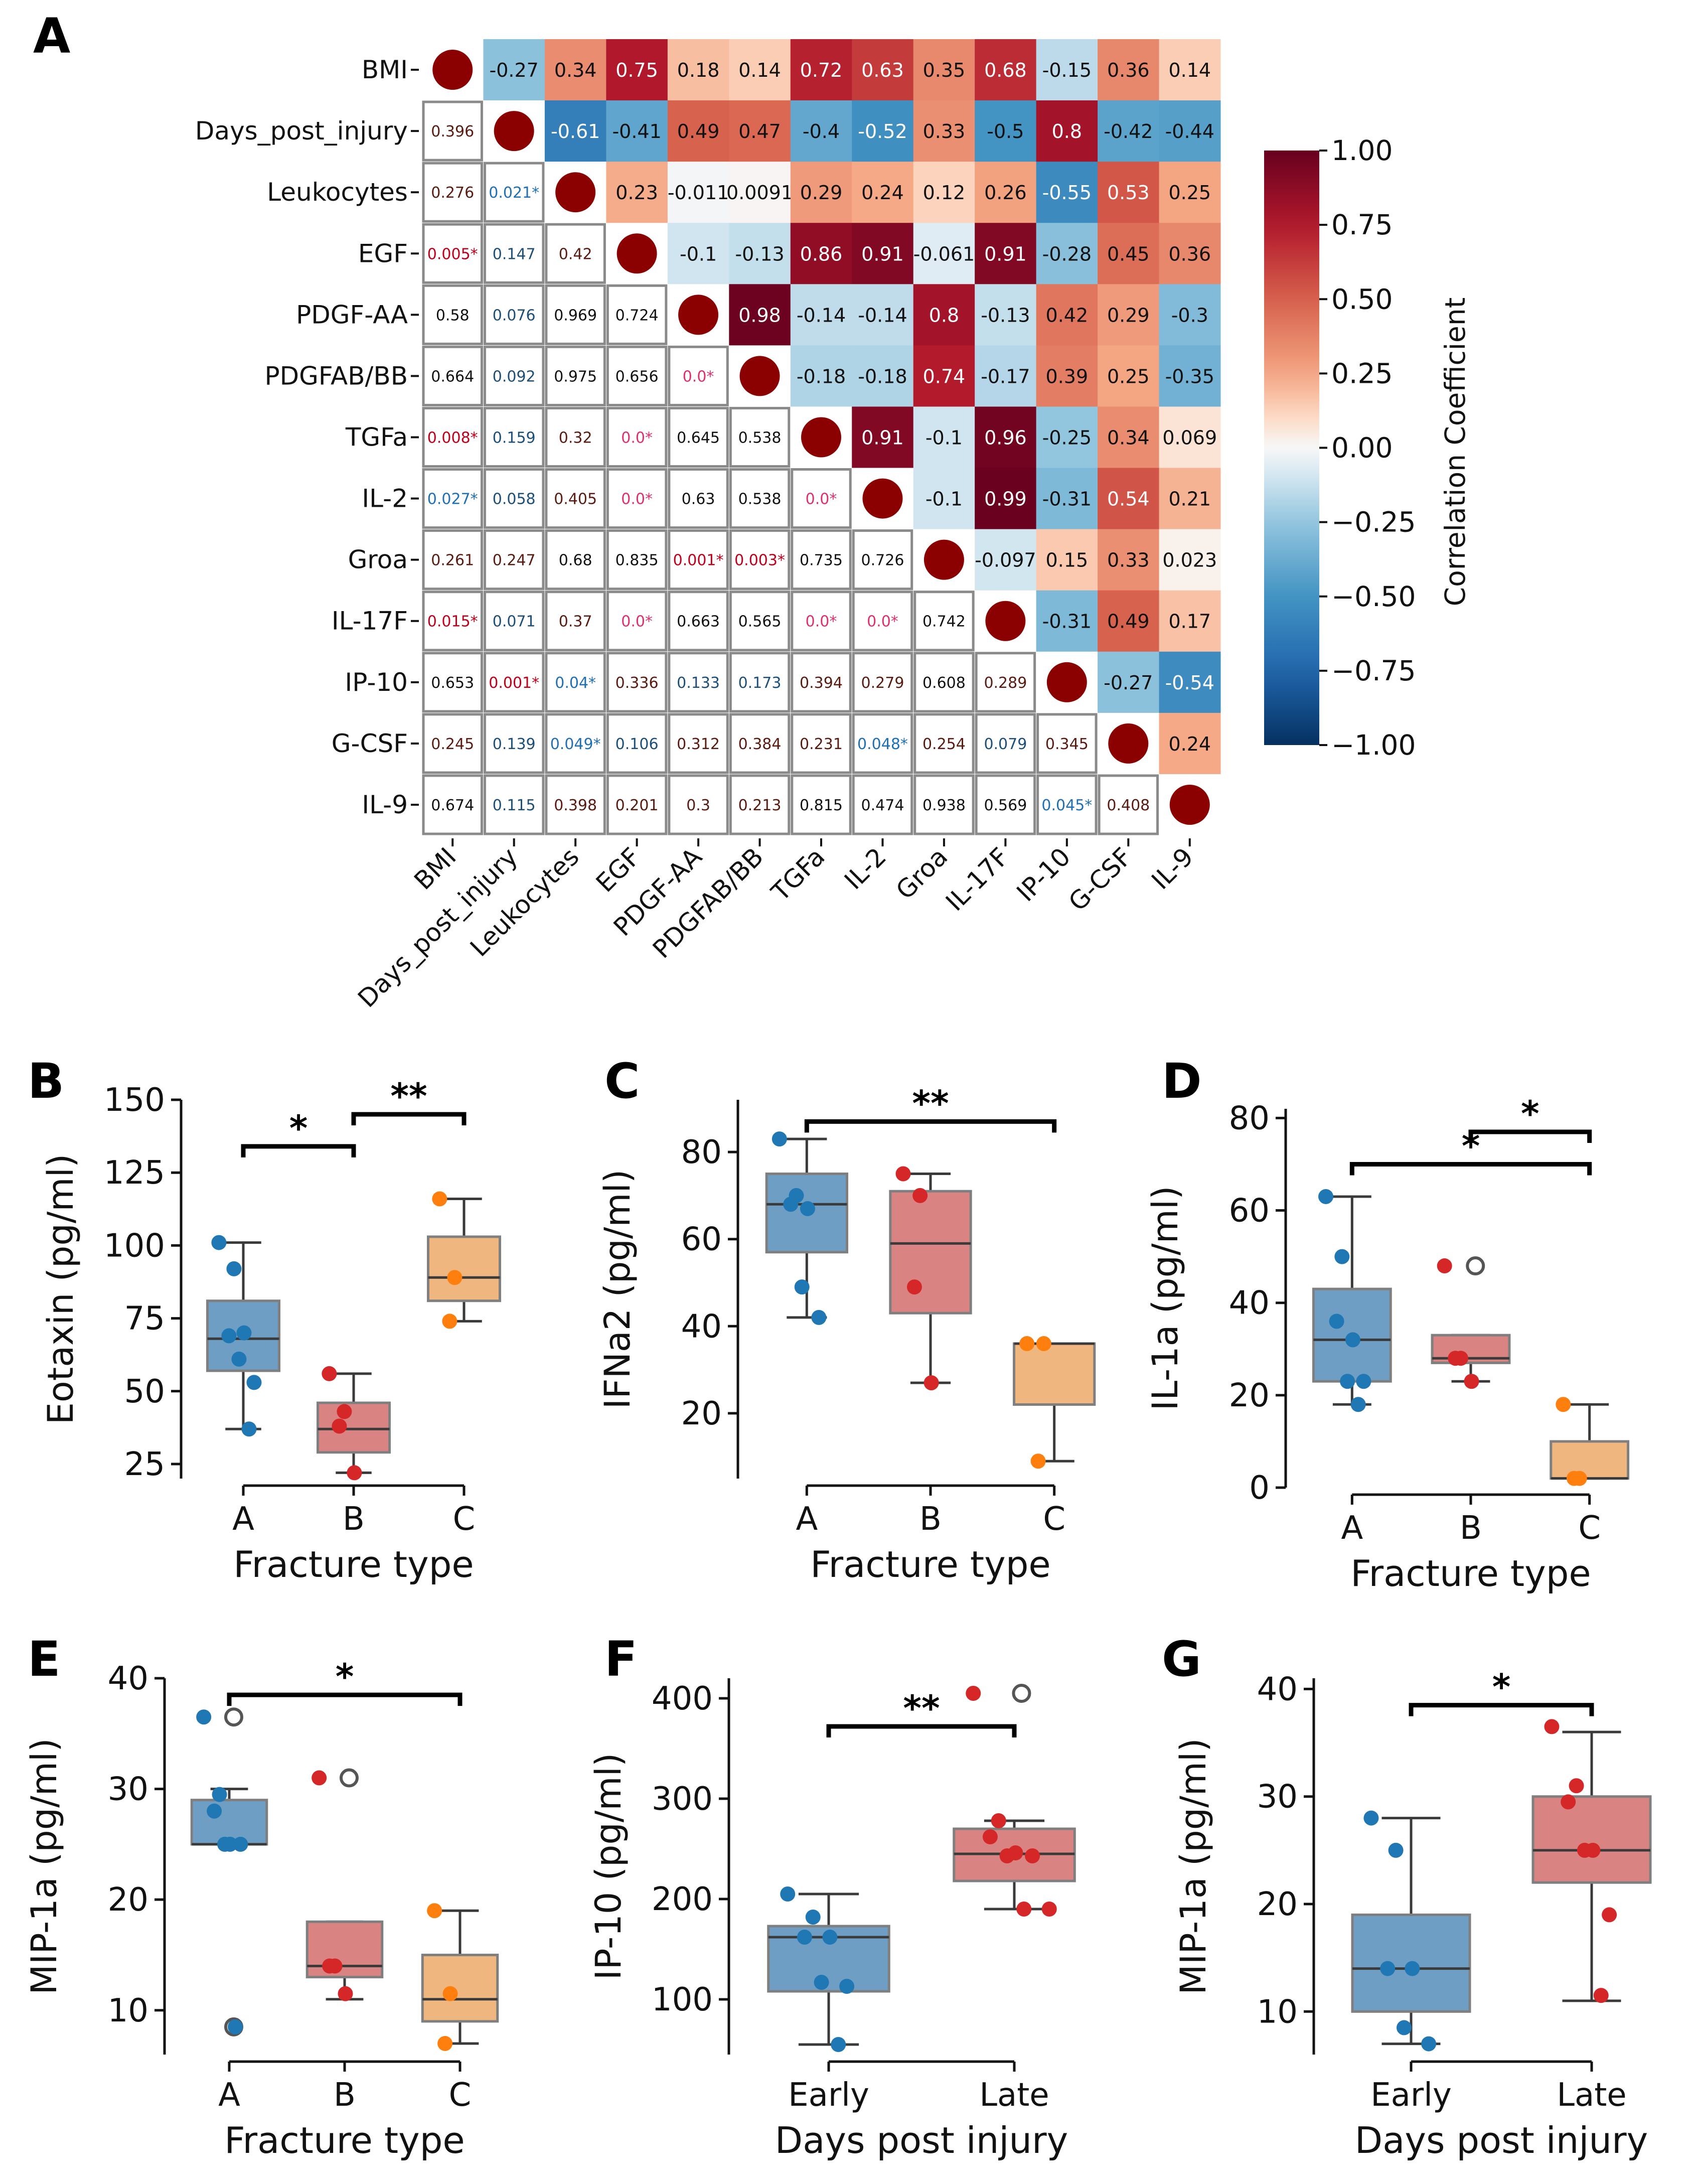 The width and height of the screenshot is (1694, 2184). I want to click on y-axis-label: MIP-1a (pg/ml), so click(1193, 1866).